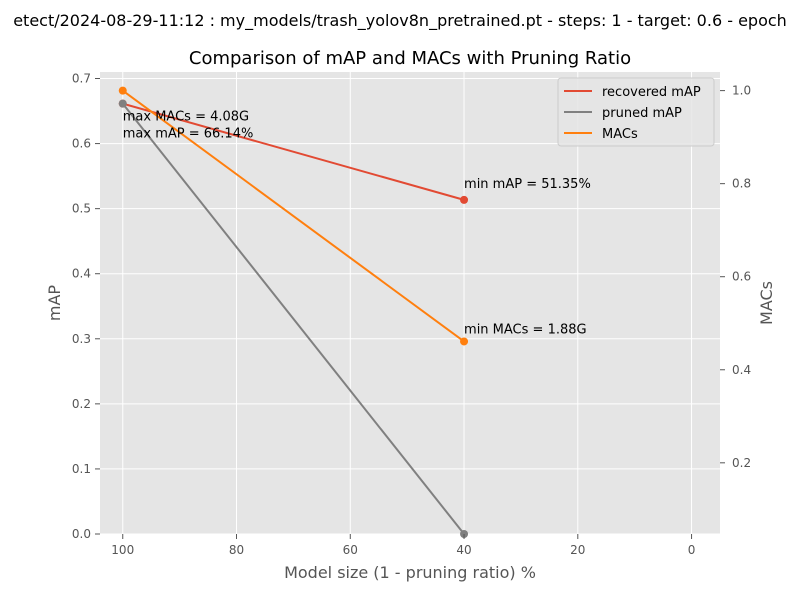 Image resolution: width=800 pixels, height=604 pixels. What do you see at coordinates (81, 274) in the screenshot?
I see `y-tick-label-left: 0.4` at bounding box center [81, 274].